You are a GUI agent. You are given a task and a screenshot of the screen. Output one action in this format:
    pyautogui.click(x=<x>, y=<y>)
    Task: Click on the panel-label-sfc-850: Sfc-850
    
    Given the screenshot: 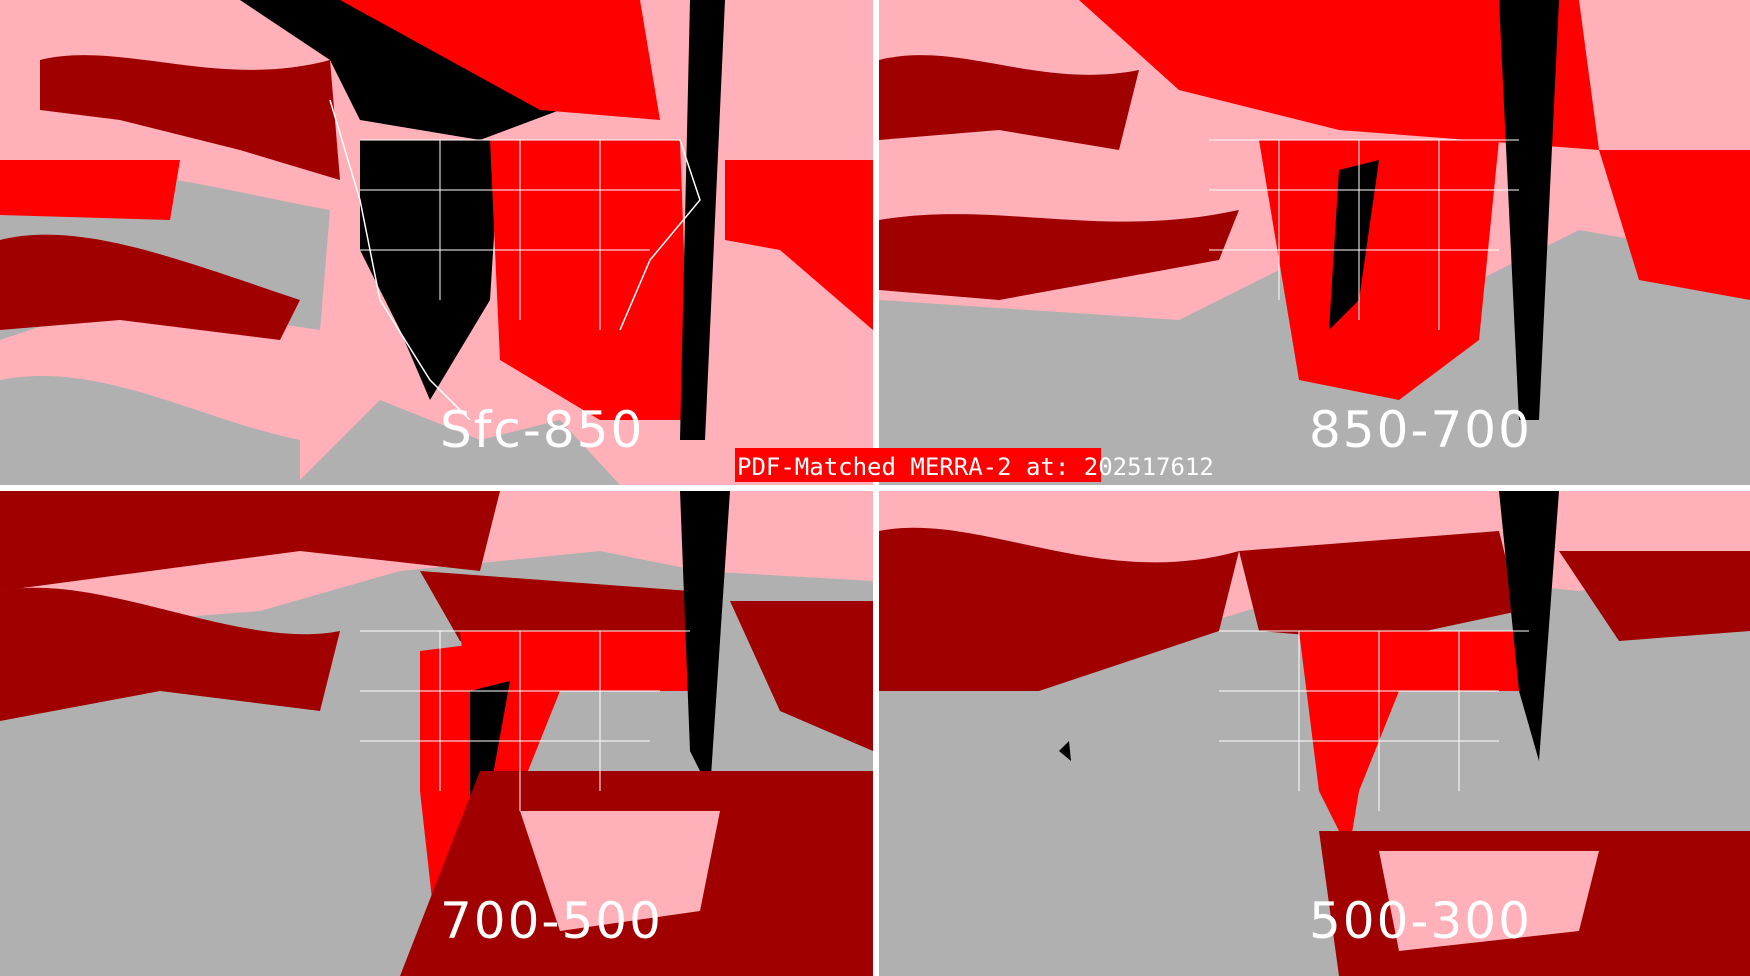 What is the action you would take?
    pyautogui.click(x=542, y=430)
    